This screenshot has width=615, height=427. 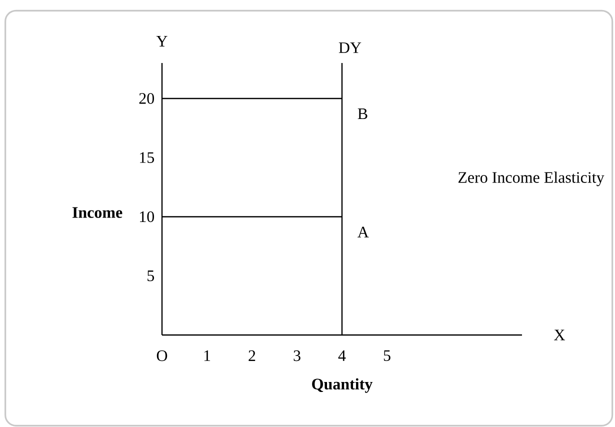 I want to click on annotation: Zero Income Elasticity, so click(x=531, y=179).